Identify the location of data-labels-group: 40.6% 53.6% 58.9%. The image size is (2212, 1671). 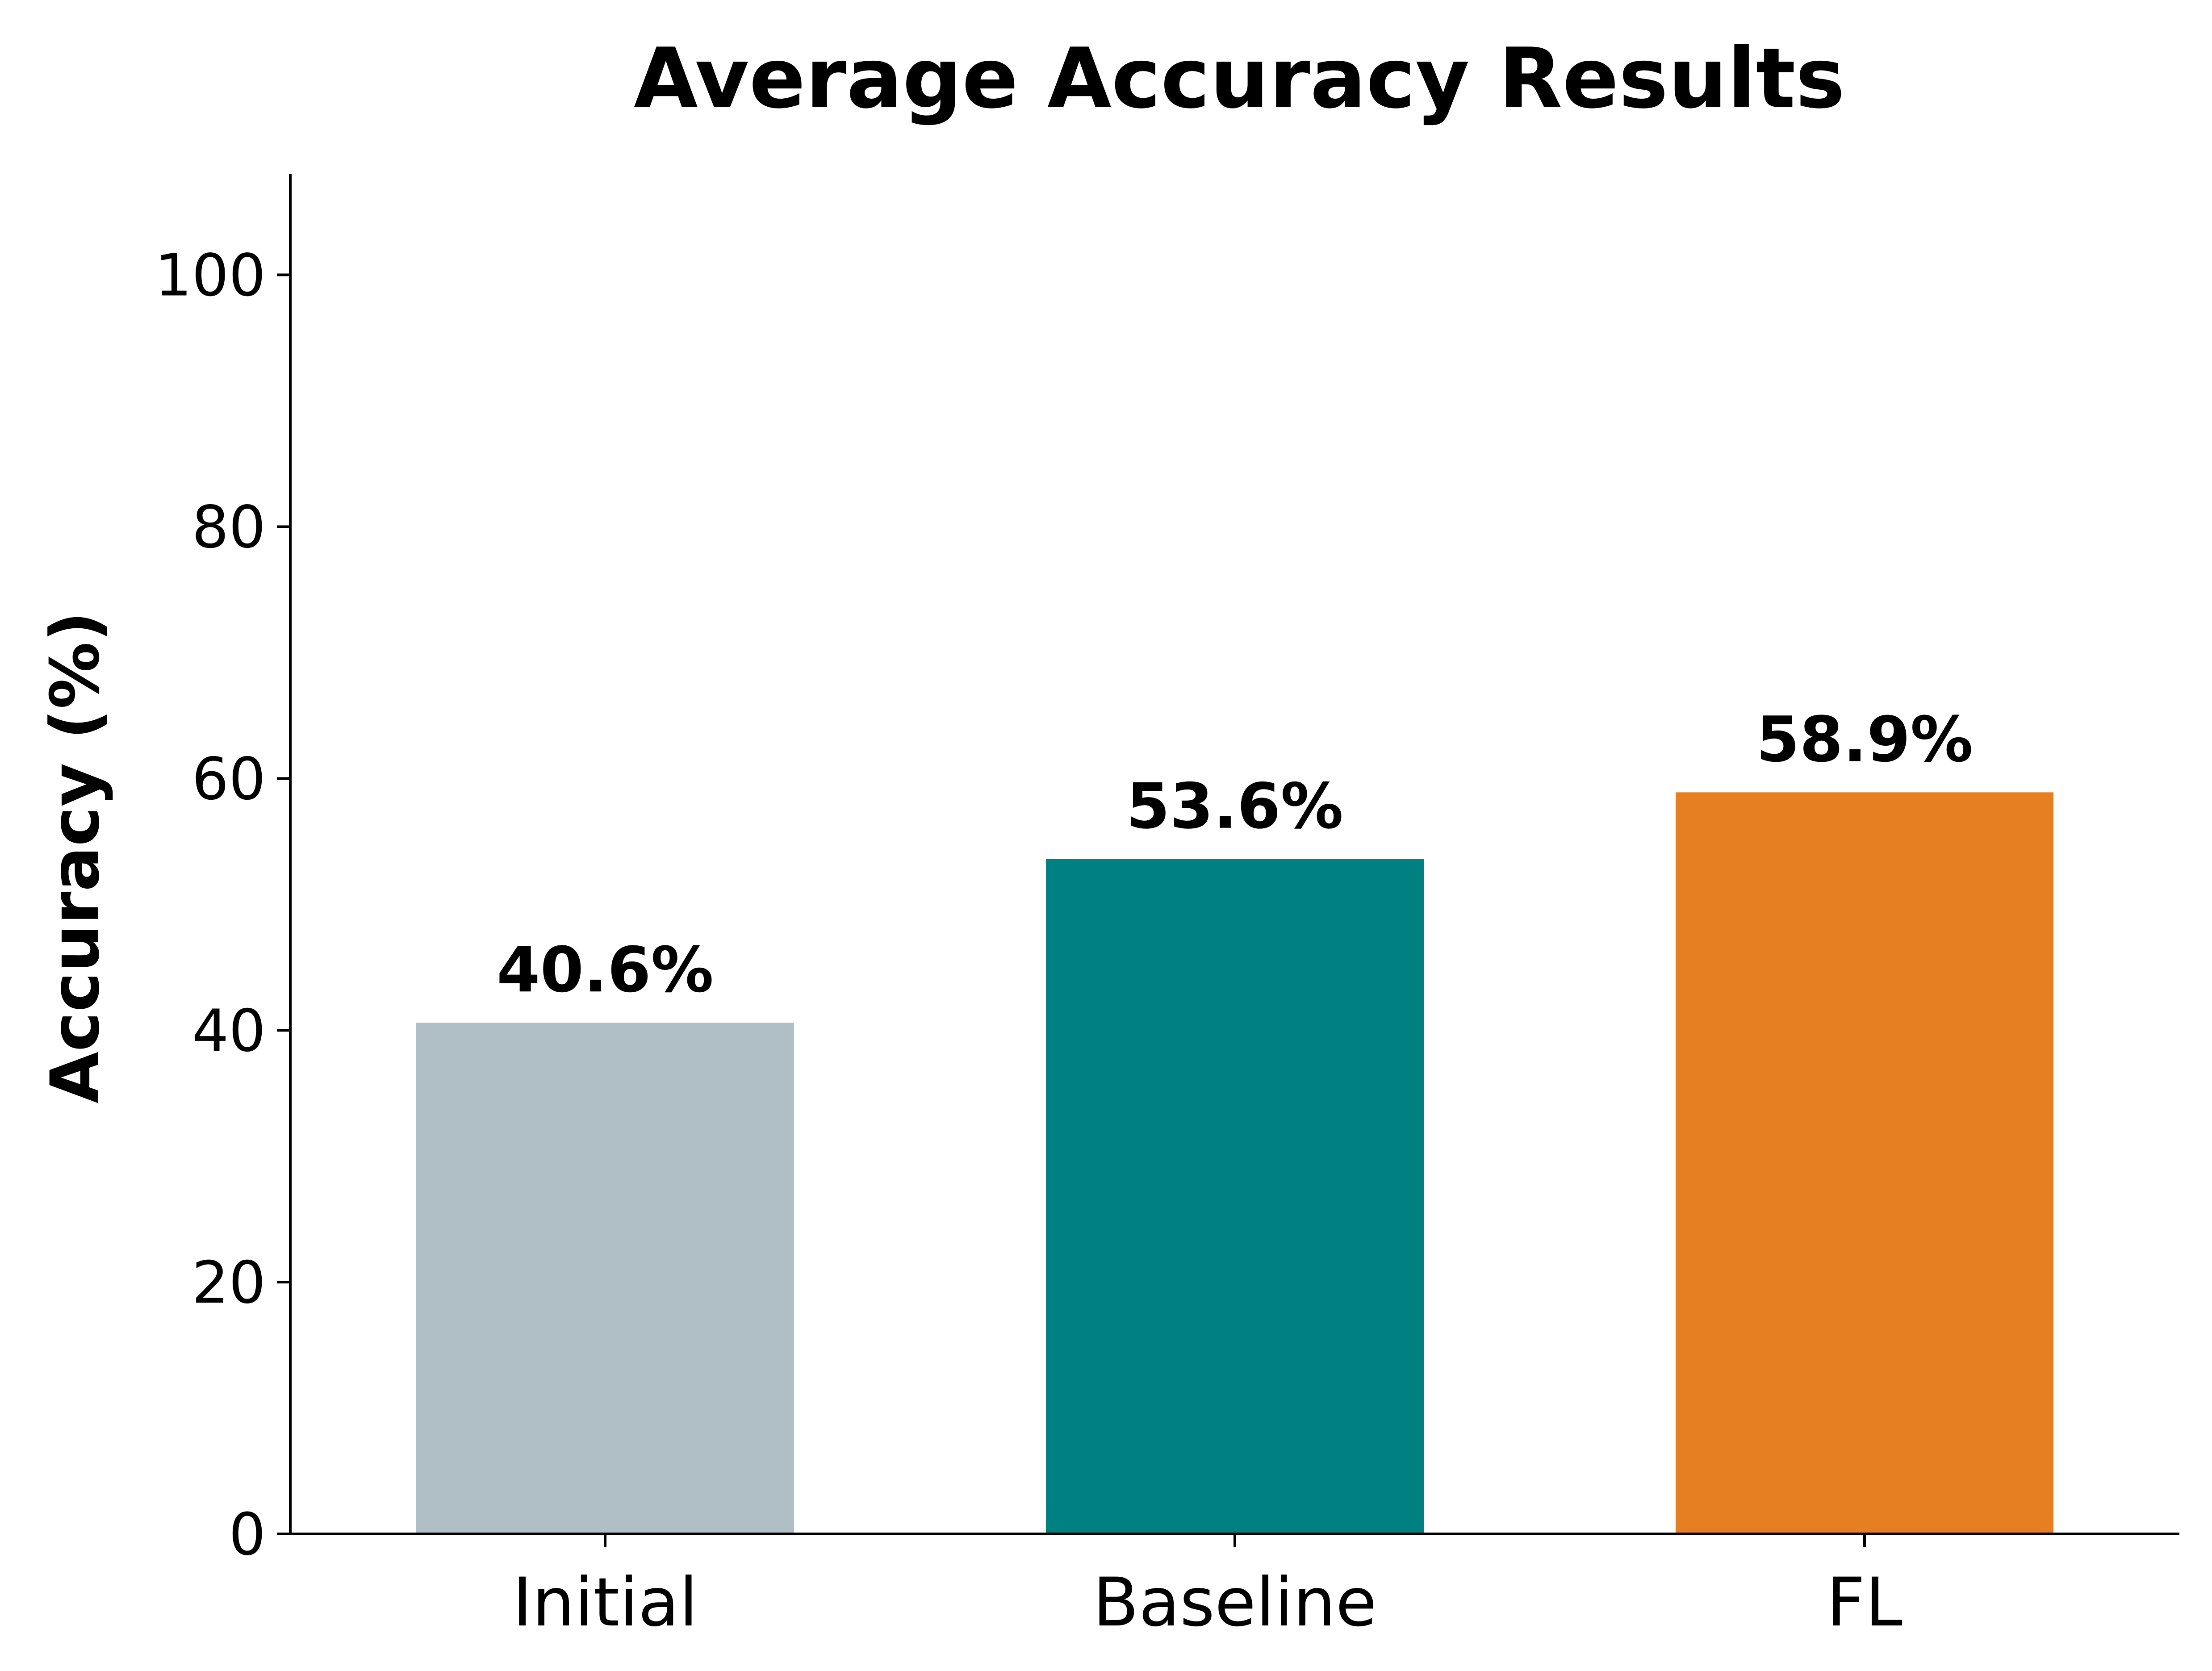
(1235, 855).